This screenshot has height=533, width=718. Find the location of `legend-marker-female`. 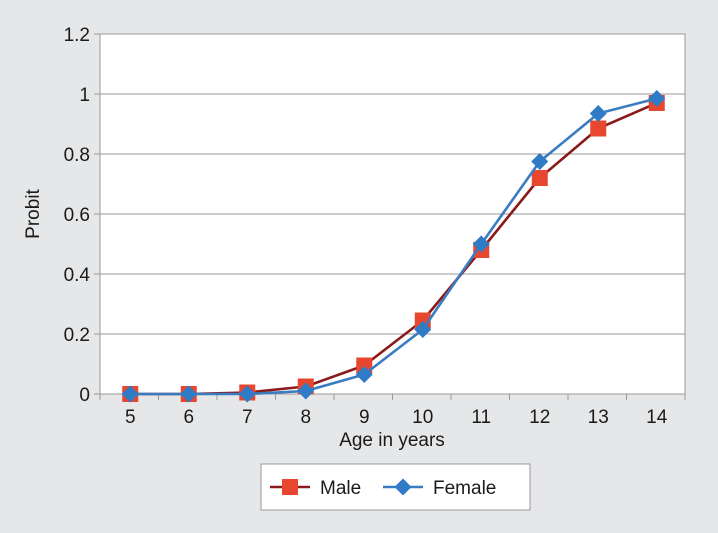

legend-marker-female is located at coordinates (403, 487).